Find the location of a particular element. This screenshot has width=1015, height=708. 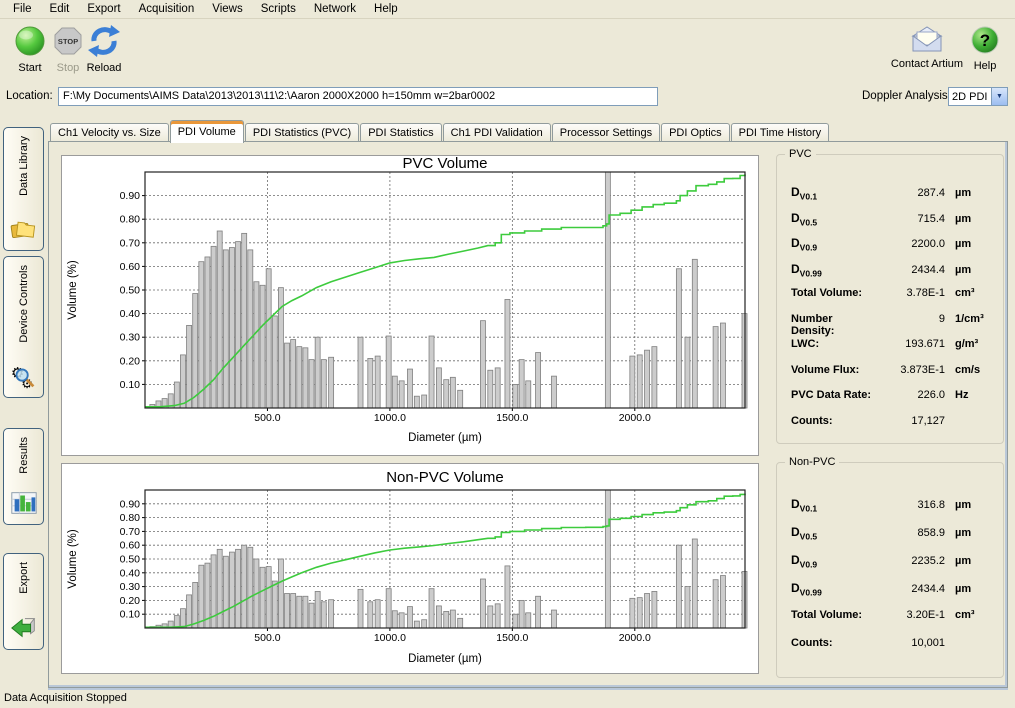

stat-value: 3.20E-1 is located at coordinates (925, 615).